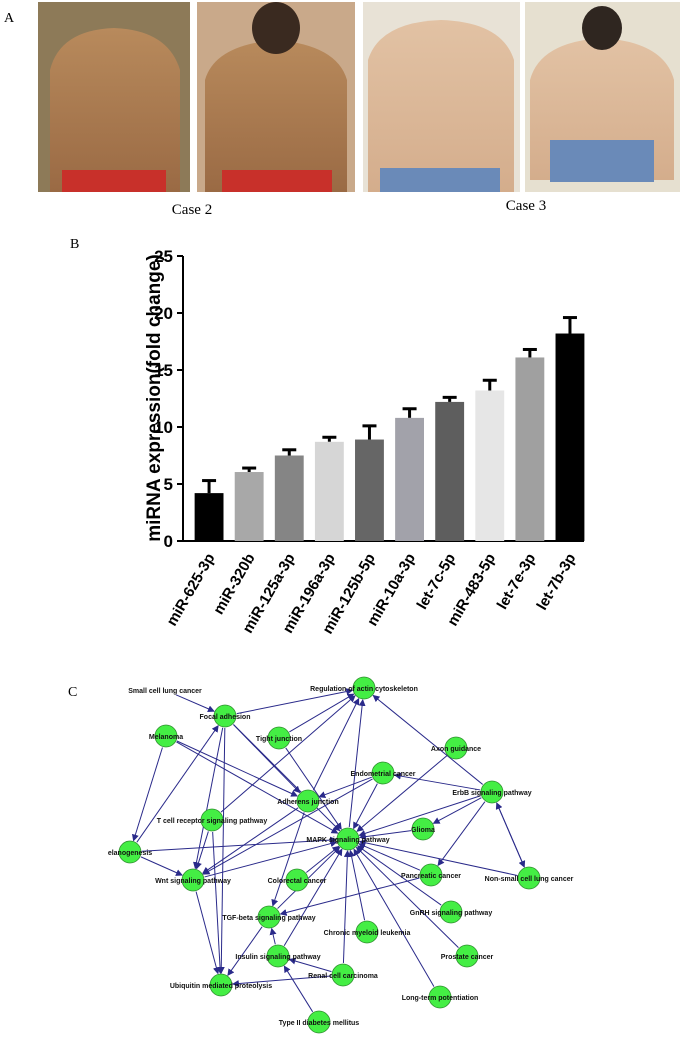 This screenshot has width=685, height=1038. I want to click on case-label: Case 2, so click(192, 210).